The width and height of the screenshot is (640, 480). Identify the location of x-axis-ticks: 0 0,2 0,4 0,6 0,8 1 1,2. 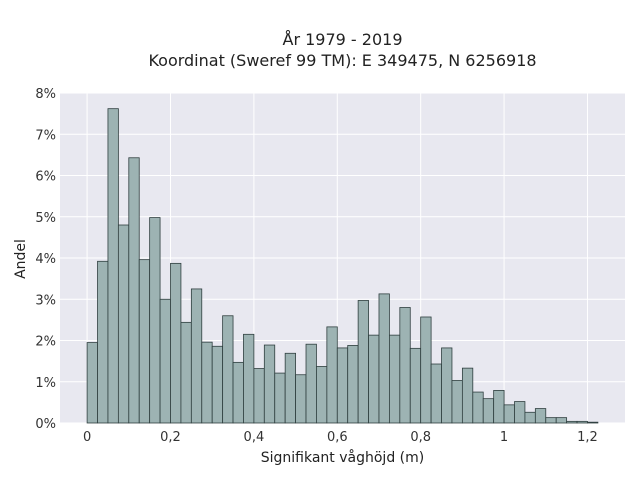
(340, 437).